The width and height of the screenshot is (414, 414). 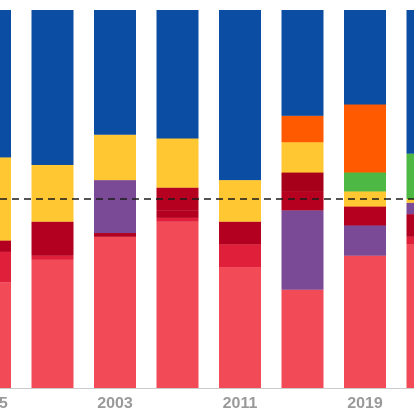 What do you see at coordinates (4, 403) in the screenshot?
I see `x-tick-label-1995: 1995` at bounding box center [4, 403].